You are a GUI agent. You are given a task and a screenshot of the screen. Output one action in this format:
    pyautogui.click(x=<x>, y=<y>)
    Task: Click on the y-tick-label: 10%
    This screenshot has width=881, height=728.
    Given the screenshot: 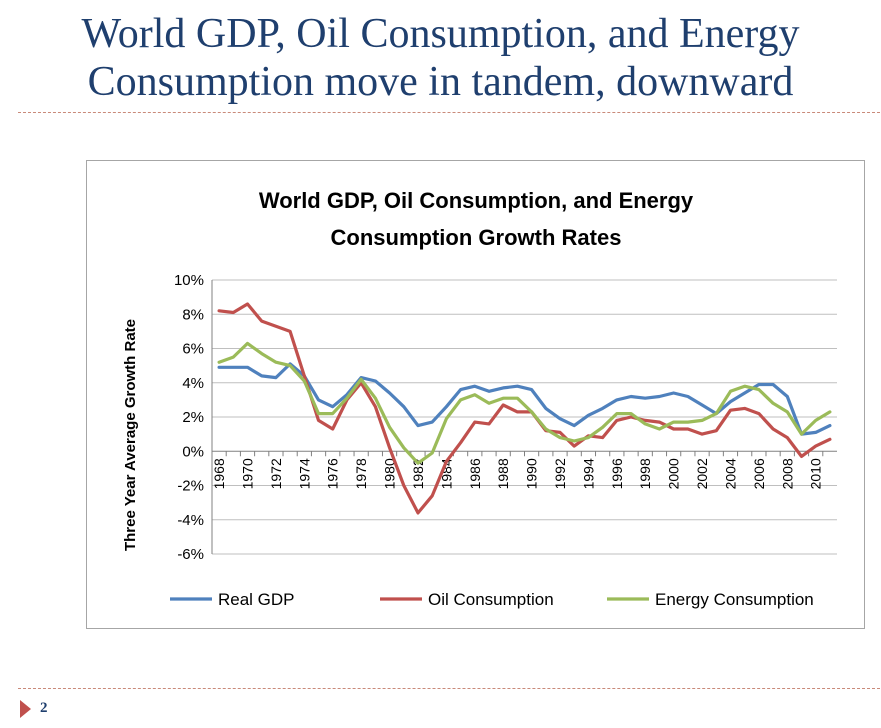 What is the action you would take?
    pyautogui.click(x=189, y=280)
    